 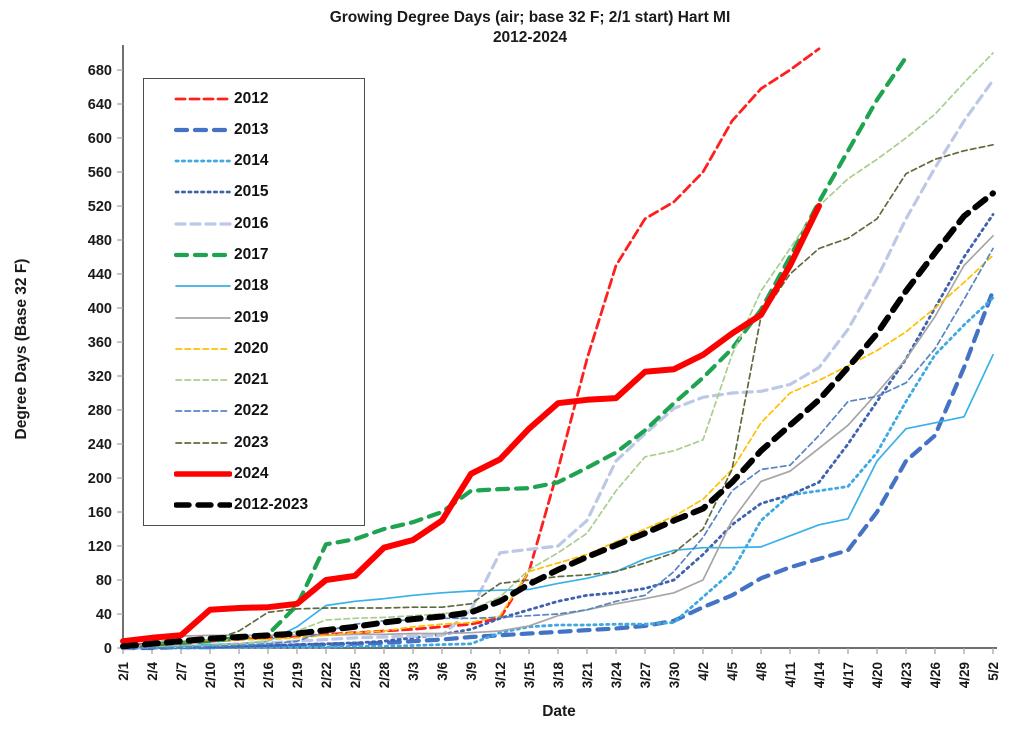 I want to click on legend-item-2023: 2023, so click(x=254, y=443).